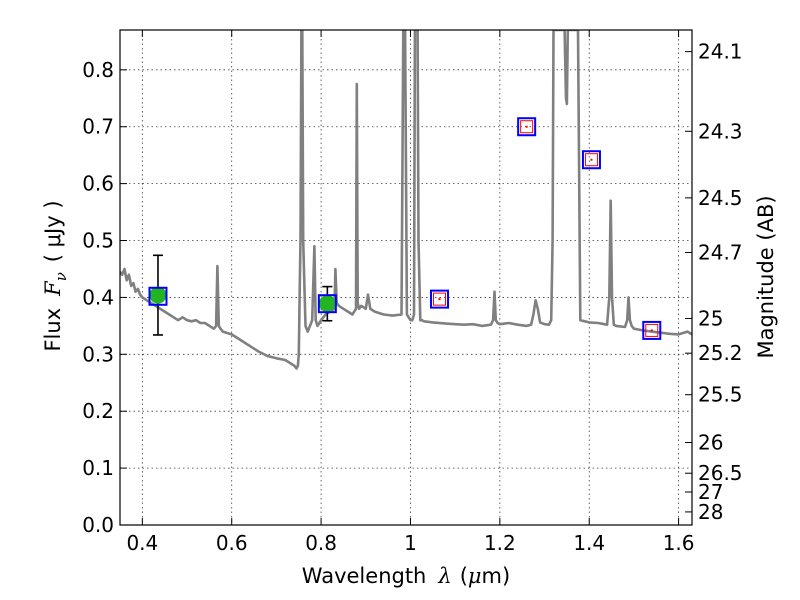  Describe the element at coordinates (679, 543) in the screenshot. I see `x-tick-label: 1.6` at that location.